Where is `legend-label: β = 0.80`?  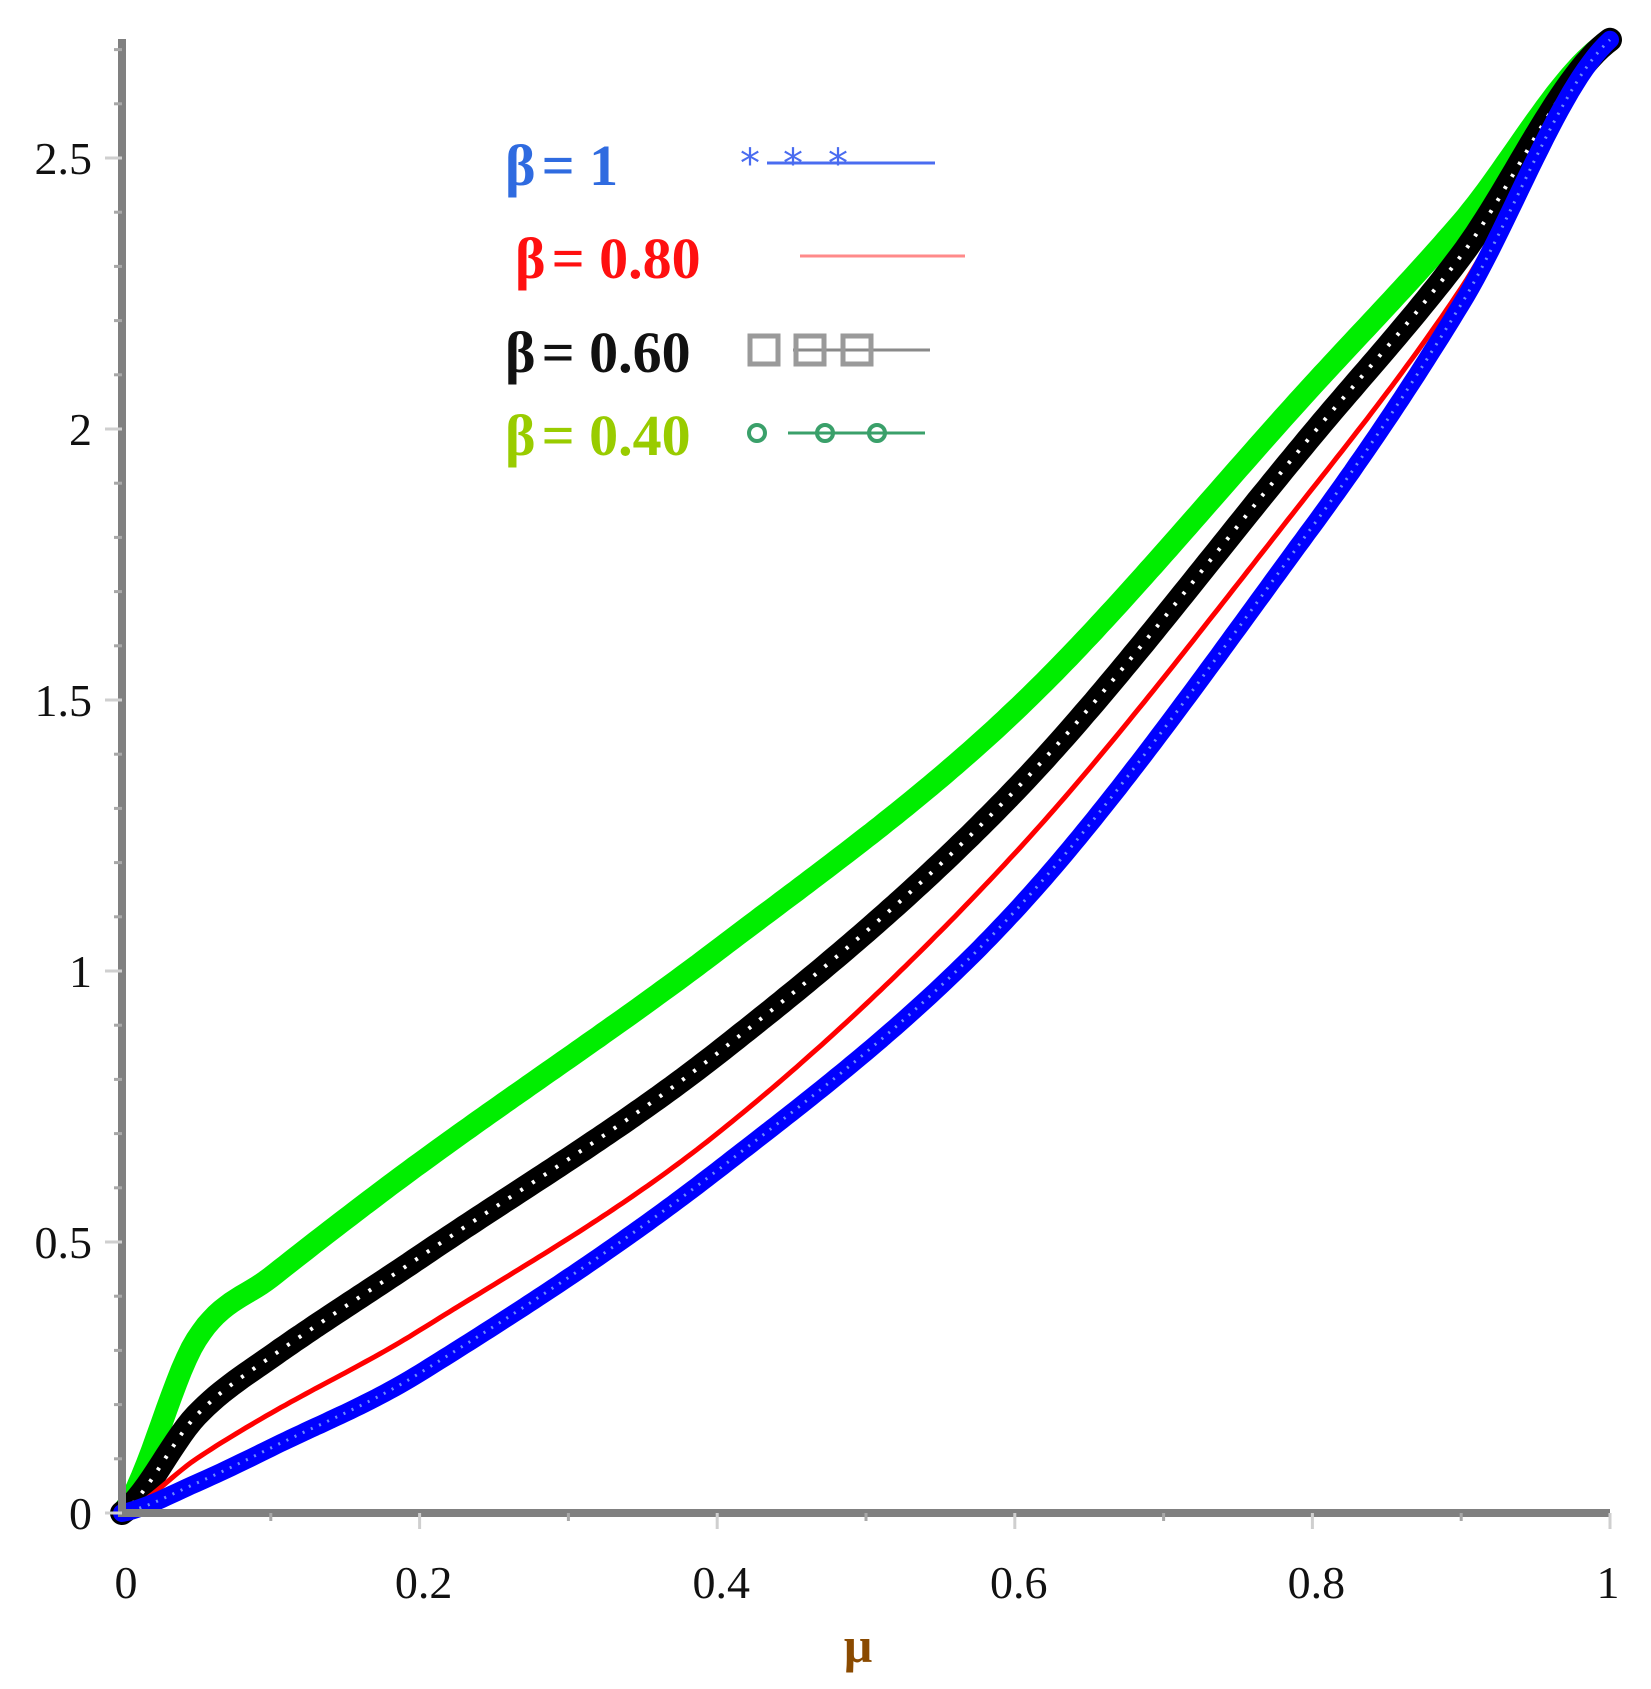 legend-label: β = 0.80 is located at coordinates (608, 258).